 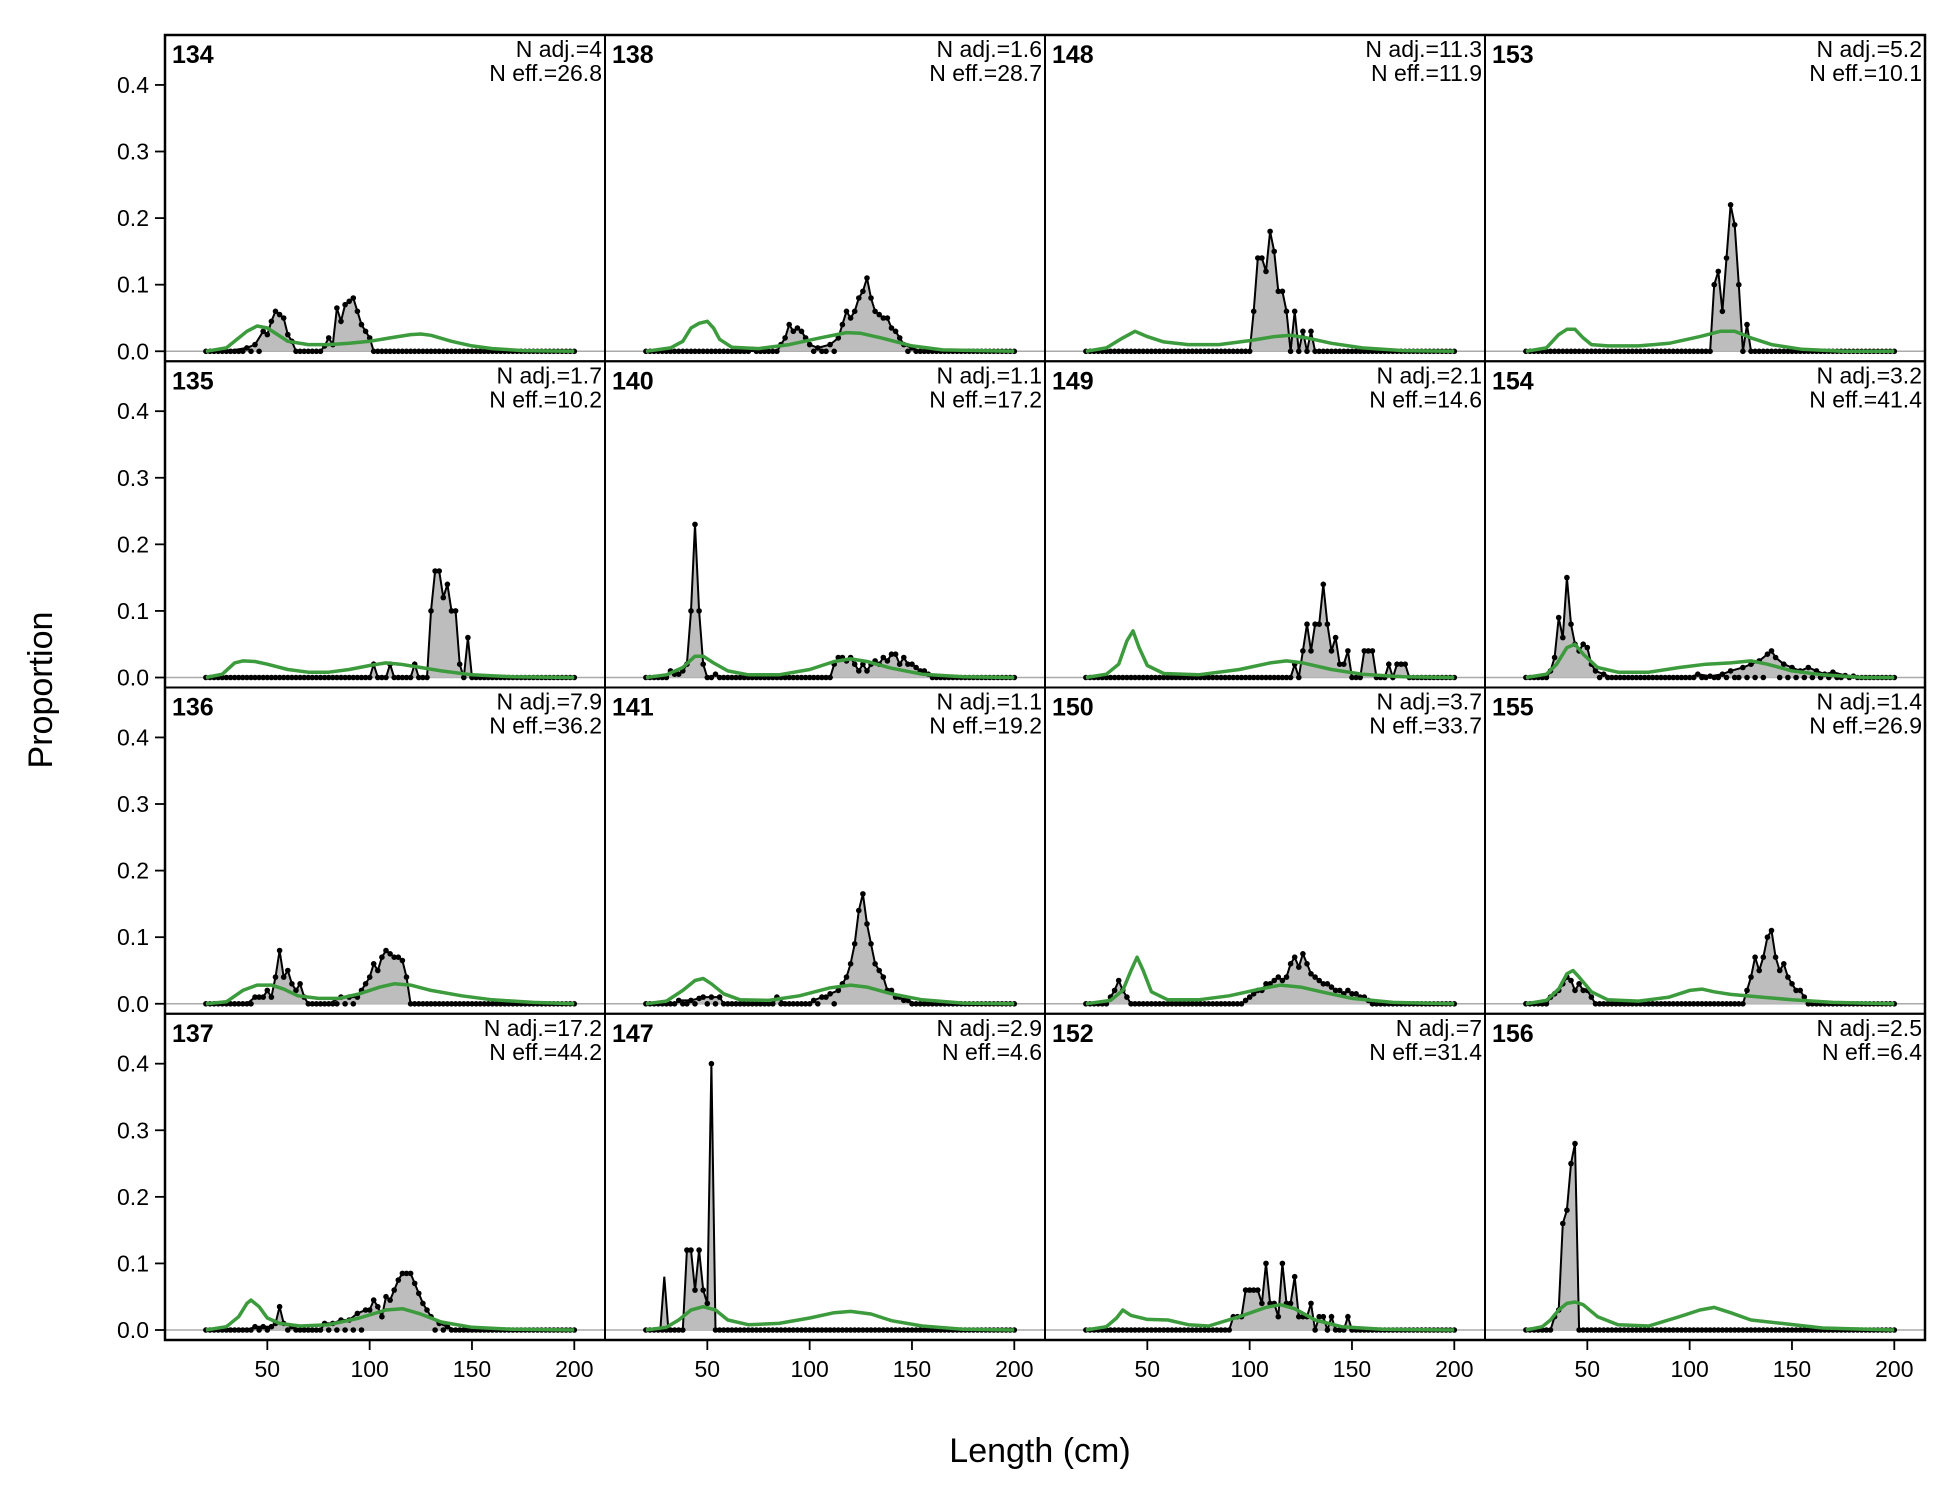 What do you see at coordinates (633, 1034) in the screenshot?
I see `panel-id-label: 147` at bounding box center [633, 1034].